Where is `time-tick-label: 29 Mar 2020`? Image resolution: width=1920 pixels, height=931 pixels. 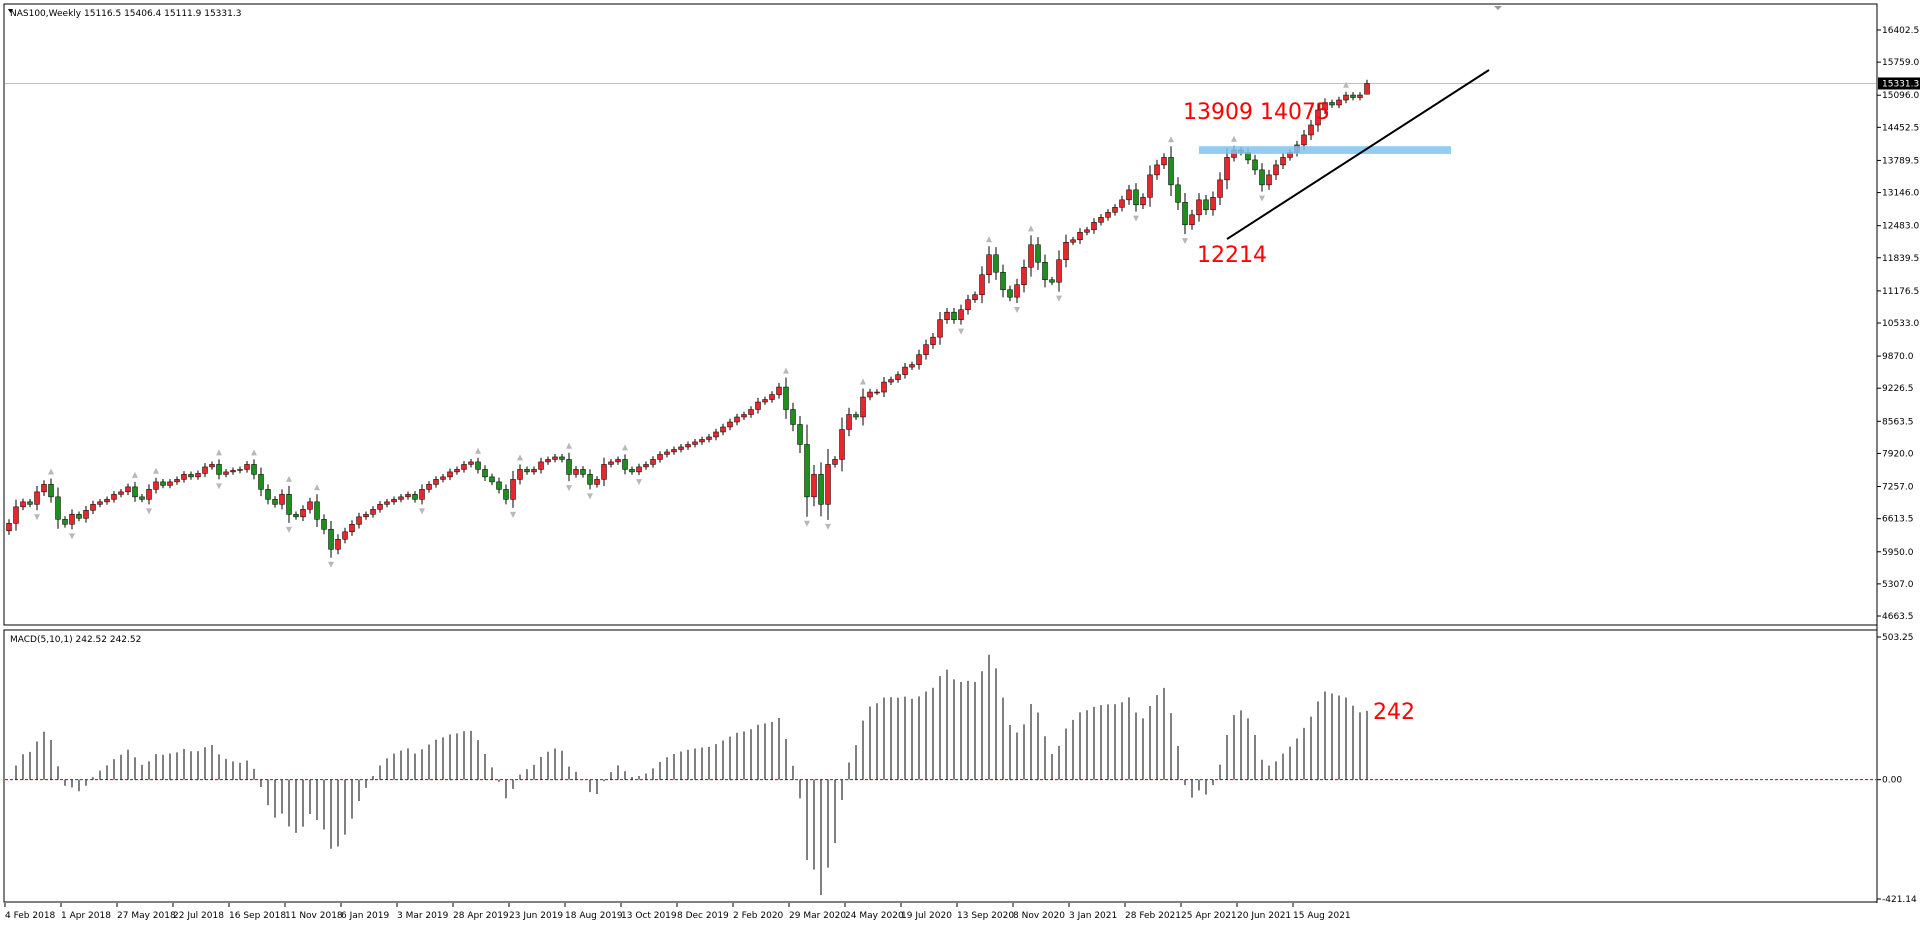
time-tick-label: 29 Mar 2020 is located at coordinates (817, 916).